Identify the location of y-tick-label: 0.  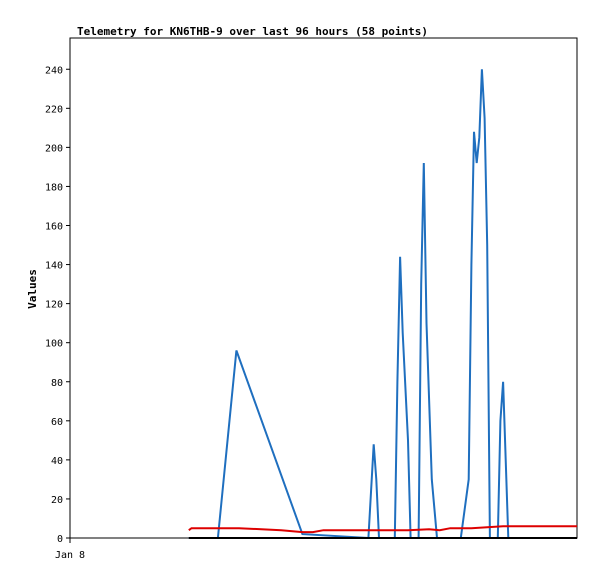
(60, 539).